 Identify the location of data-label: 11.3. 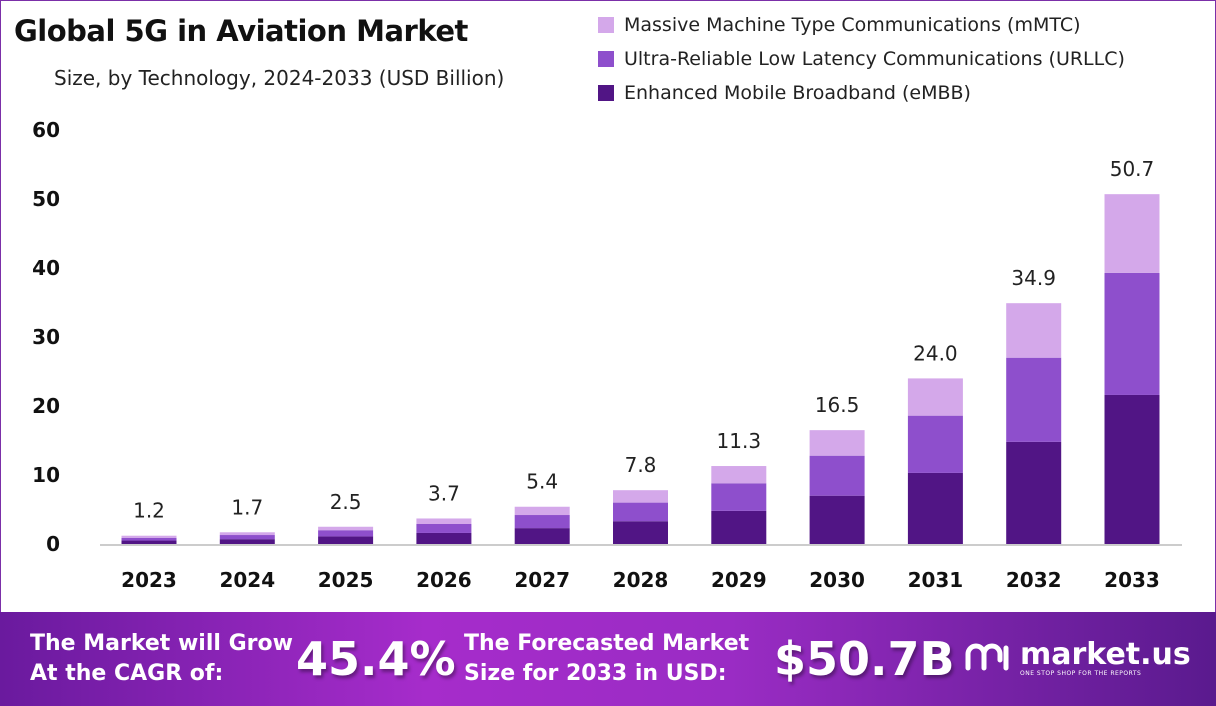
(739, 441).